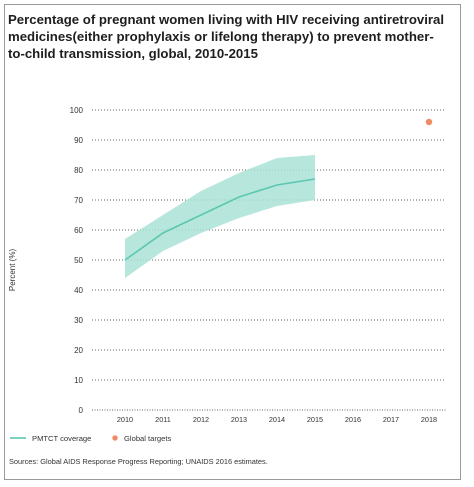 This screenshot has width=474, height=487. Describe the element at coordinates (429, 419) in the screenshot. I see `x-tick-label: 2018` at that location.